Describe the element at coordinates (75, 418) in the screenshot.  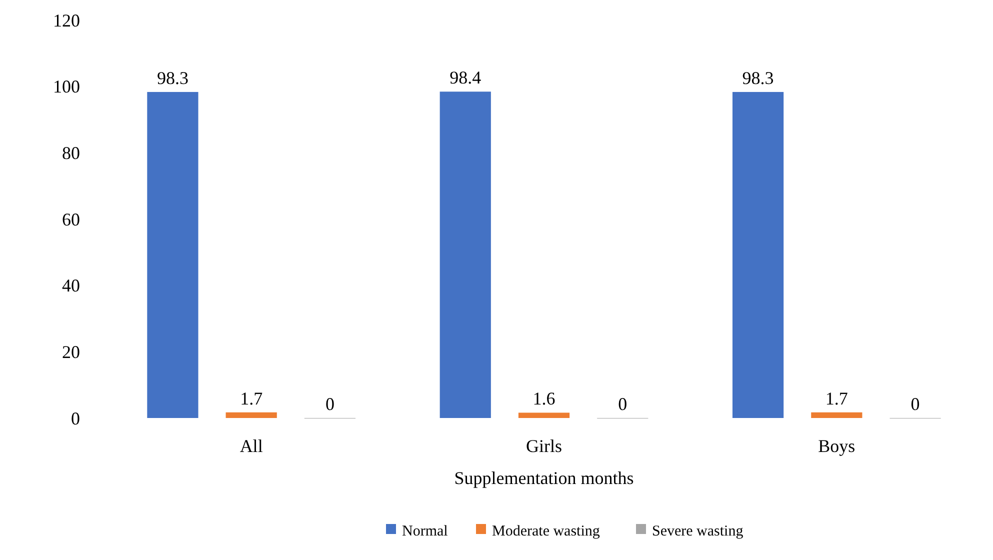
I see `y-tick-label: 0` at that location.